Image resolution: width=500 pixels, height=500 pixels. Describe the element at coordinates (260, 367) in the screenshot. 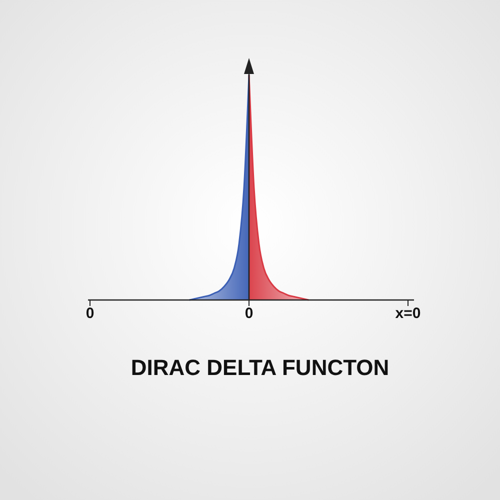

I see `text: DIRAC DELTA FUNCTON` at that location.